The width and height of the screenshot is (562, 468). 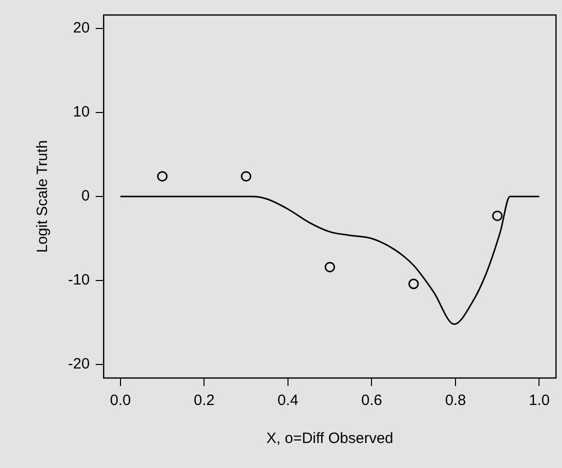 What do you see at coordinates (81, 112) in the screenshot?
I see `y-tick-label: 10` at bounding box center [81, 112].